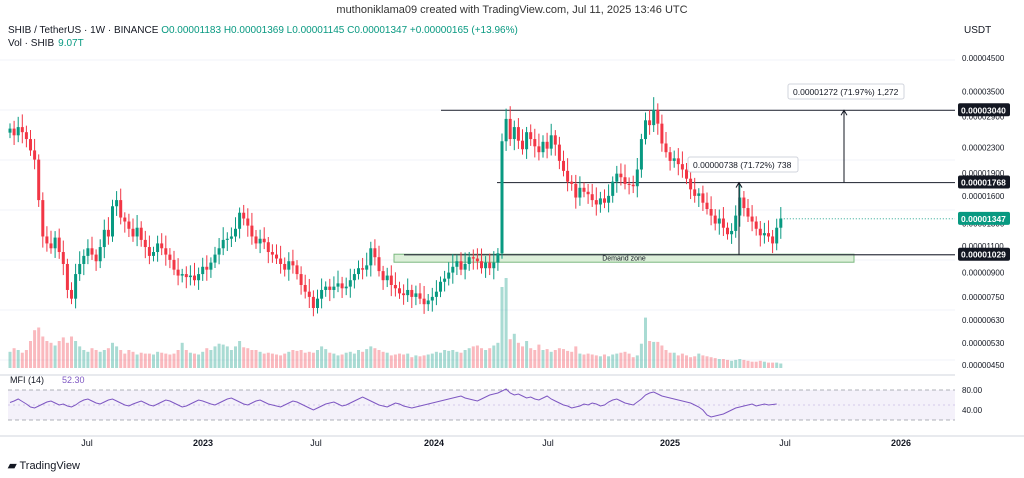 Image resolution: width=1024 pixels, height=478 pixels. Describe the element at coordinates (983, 297) in the screenshot. I see `price-tick-9: 0.00000750` at that location.